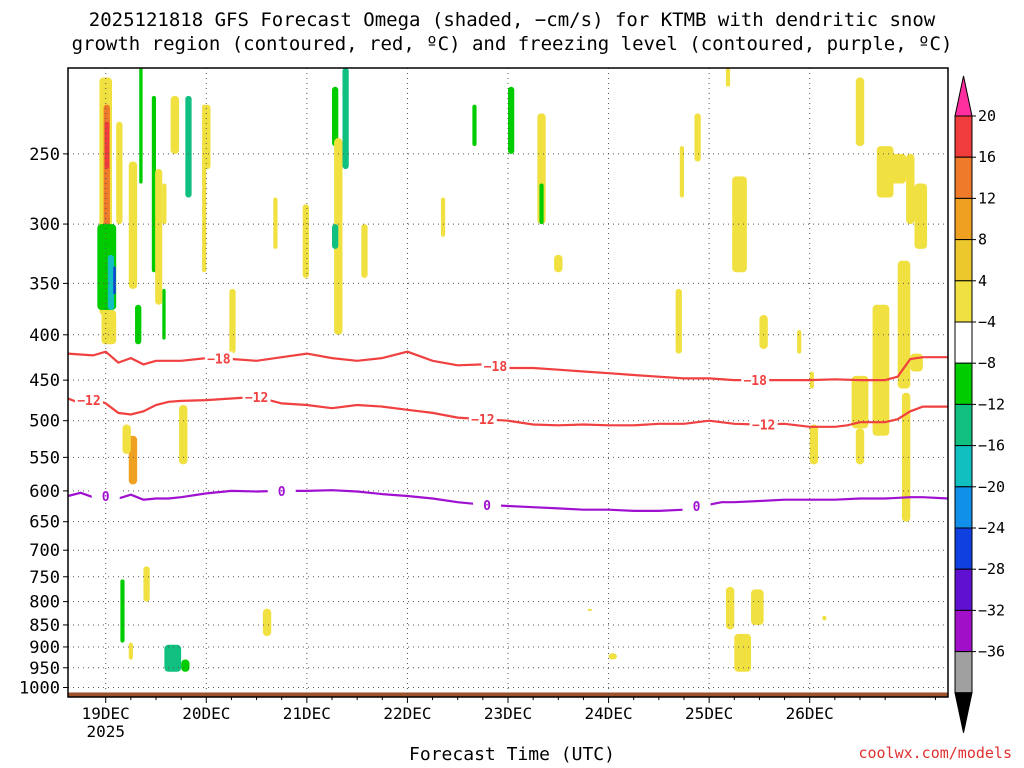 This screenshot has width=1024, height=768. Describe the element at coordinates (44, 551) in the screenshot. I see `y-tick-label-700: 700` at that location.